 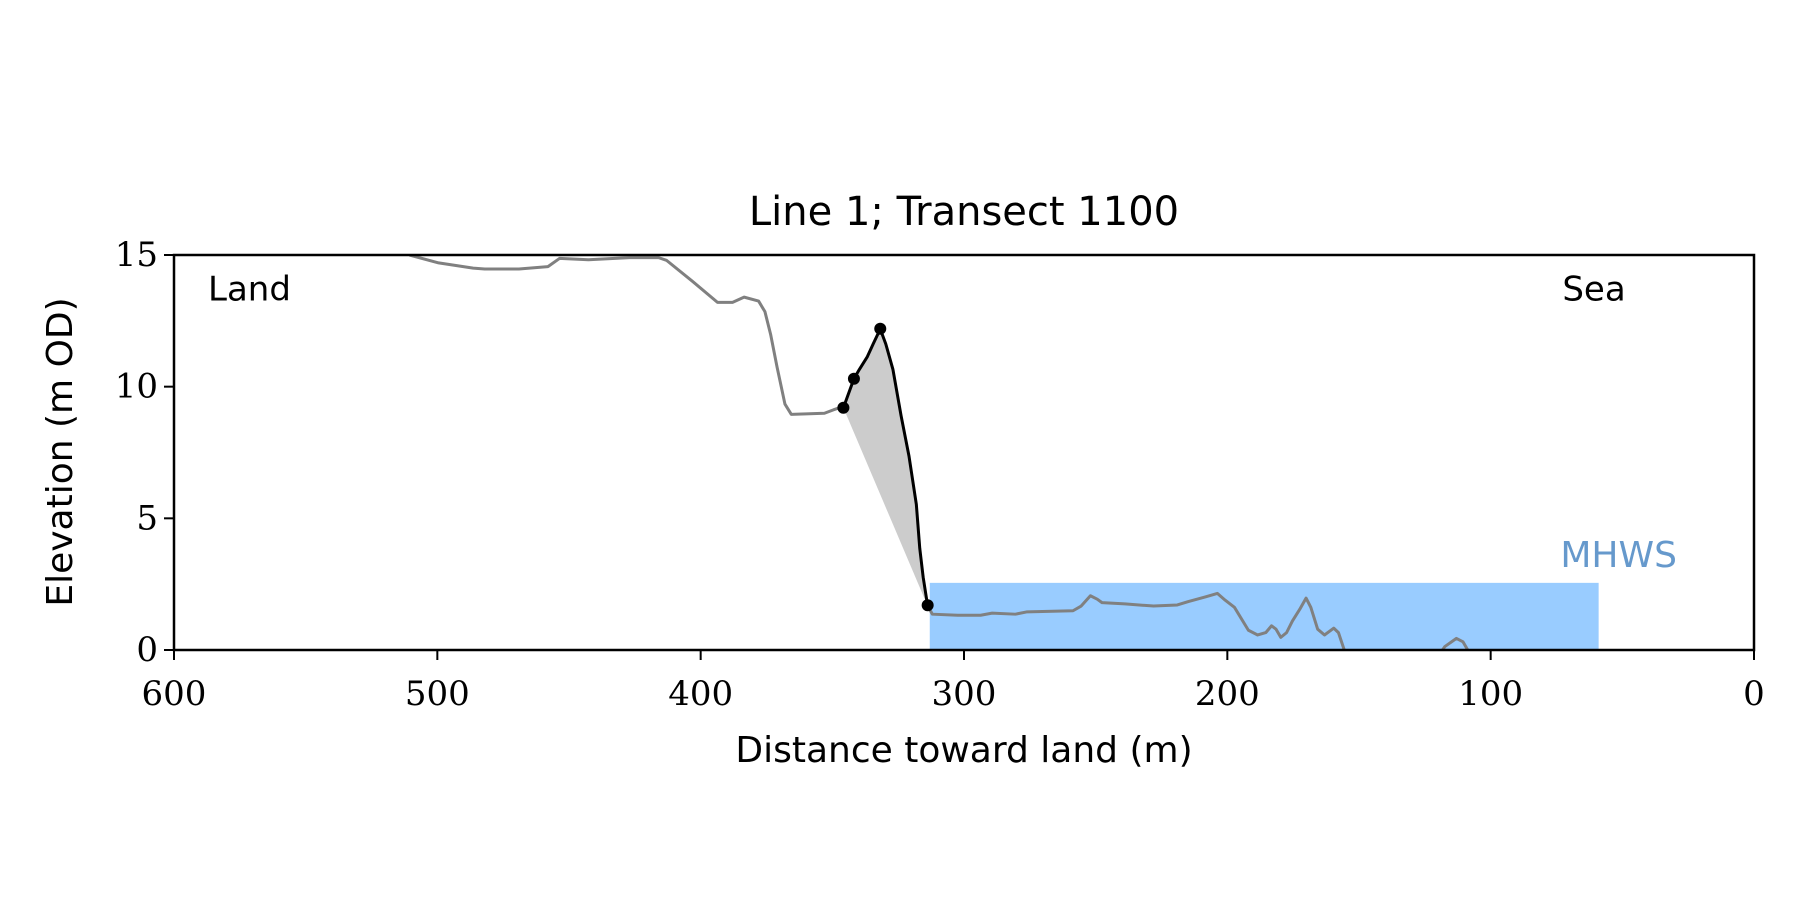 What do you see at coordinates (147, 518) in the screenshot?
I see `y-tick-label: 5` at bounding box center [147, 518].